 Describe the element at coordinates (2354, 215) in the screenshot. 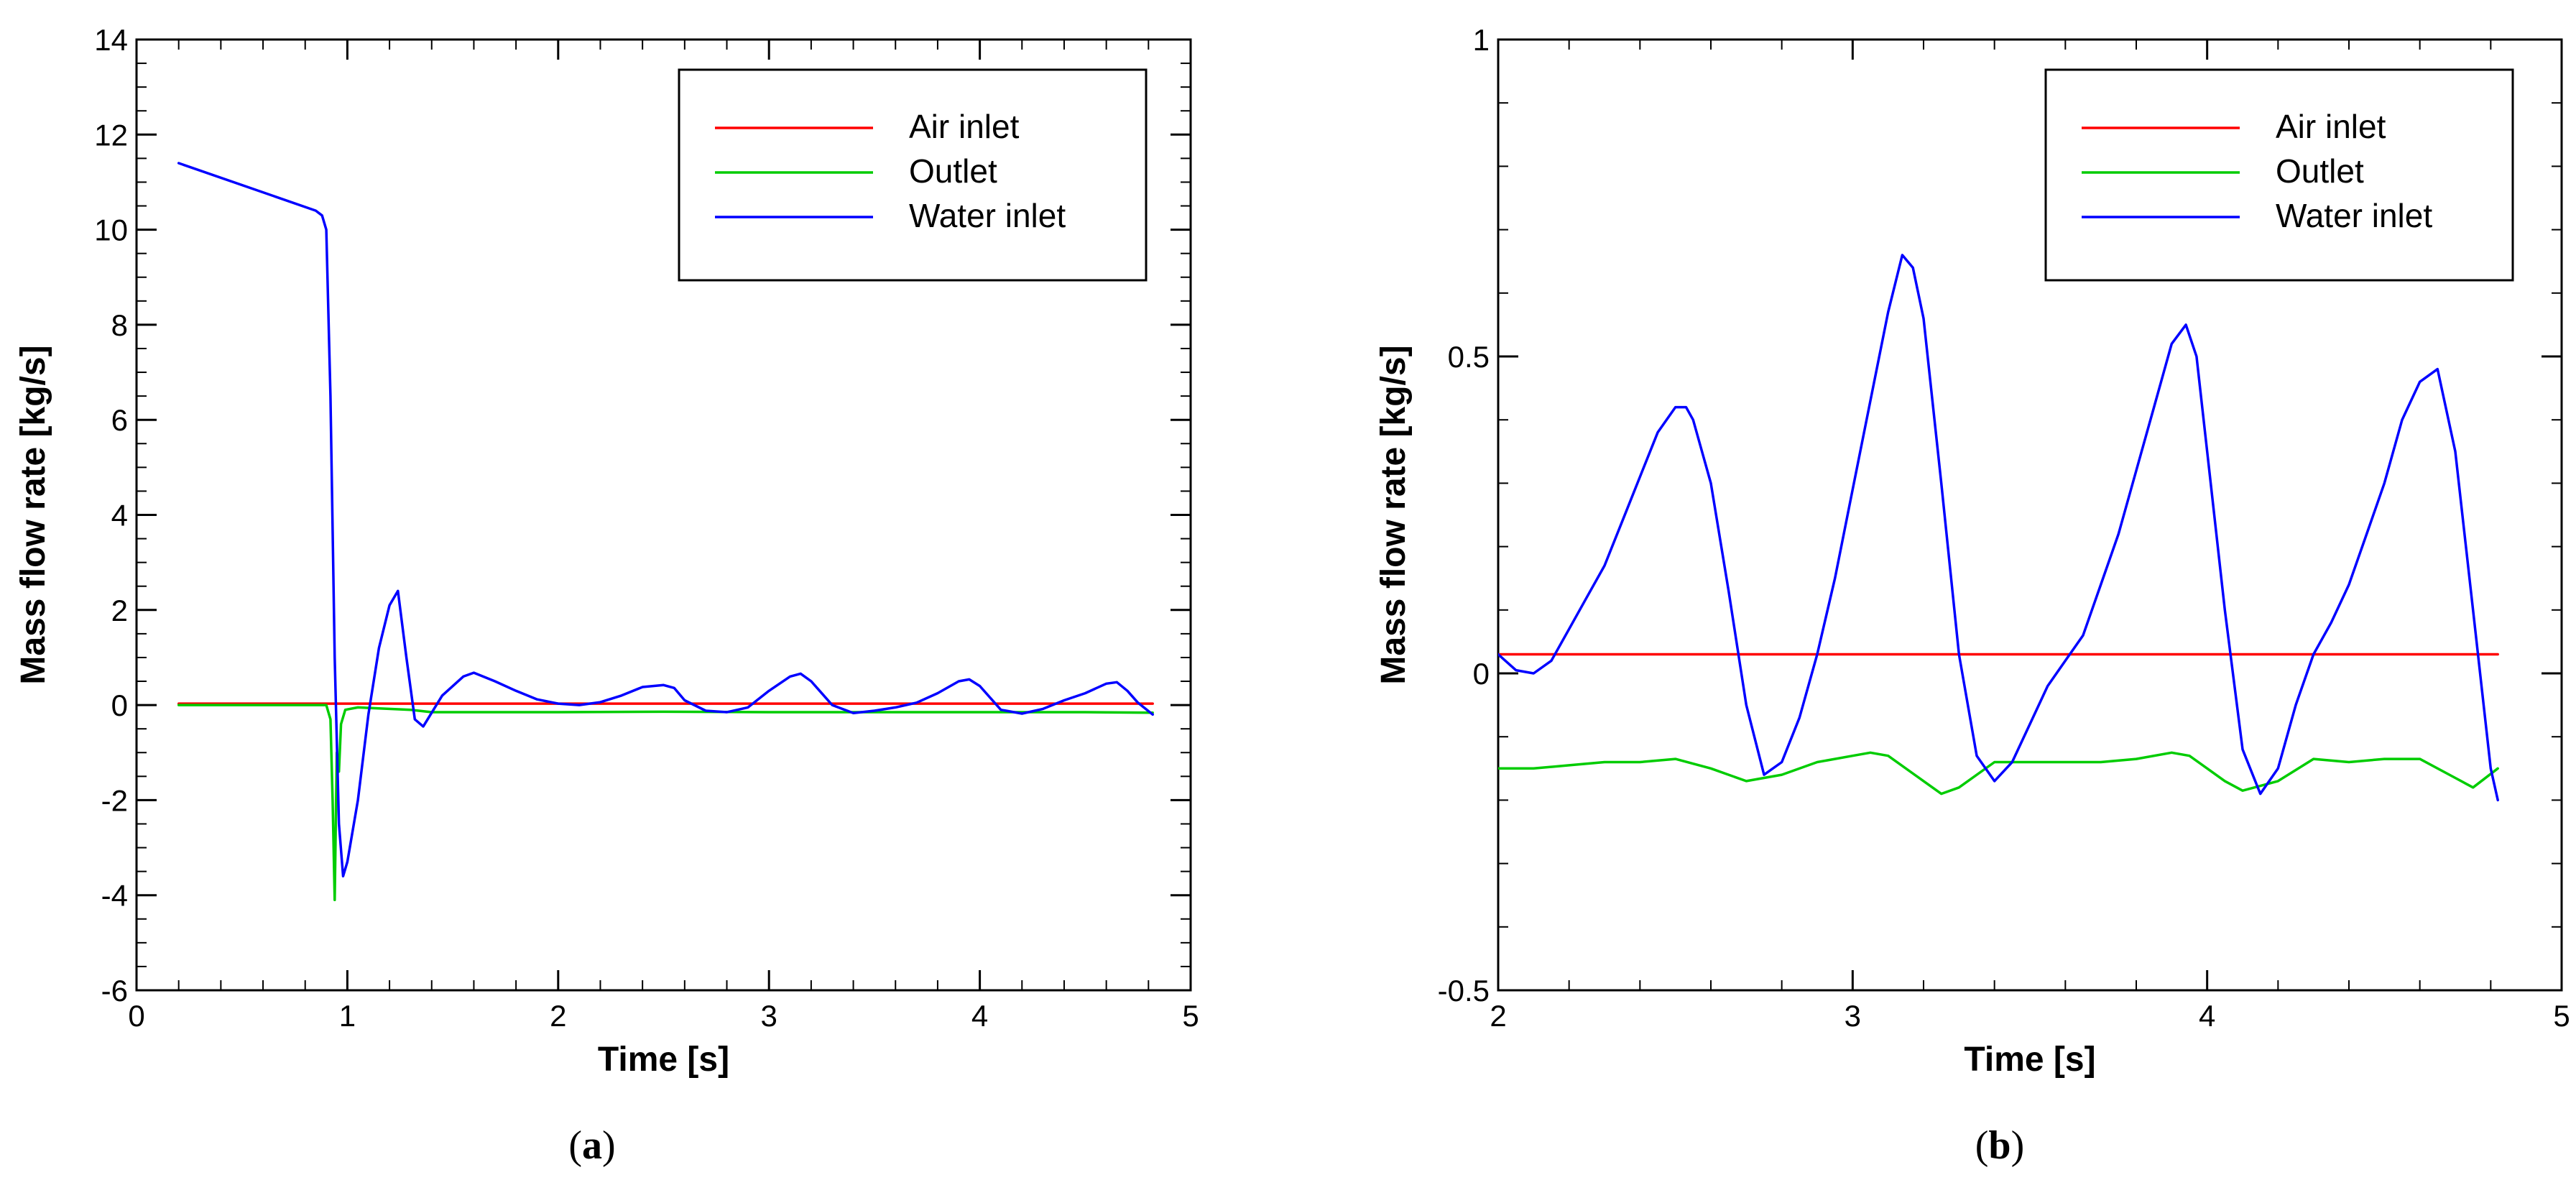

I see `panel-b-legend-label: Water inlet` at that location.